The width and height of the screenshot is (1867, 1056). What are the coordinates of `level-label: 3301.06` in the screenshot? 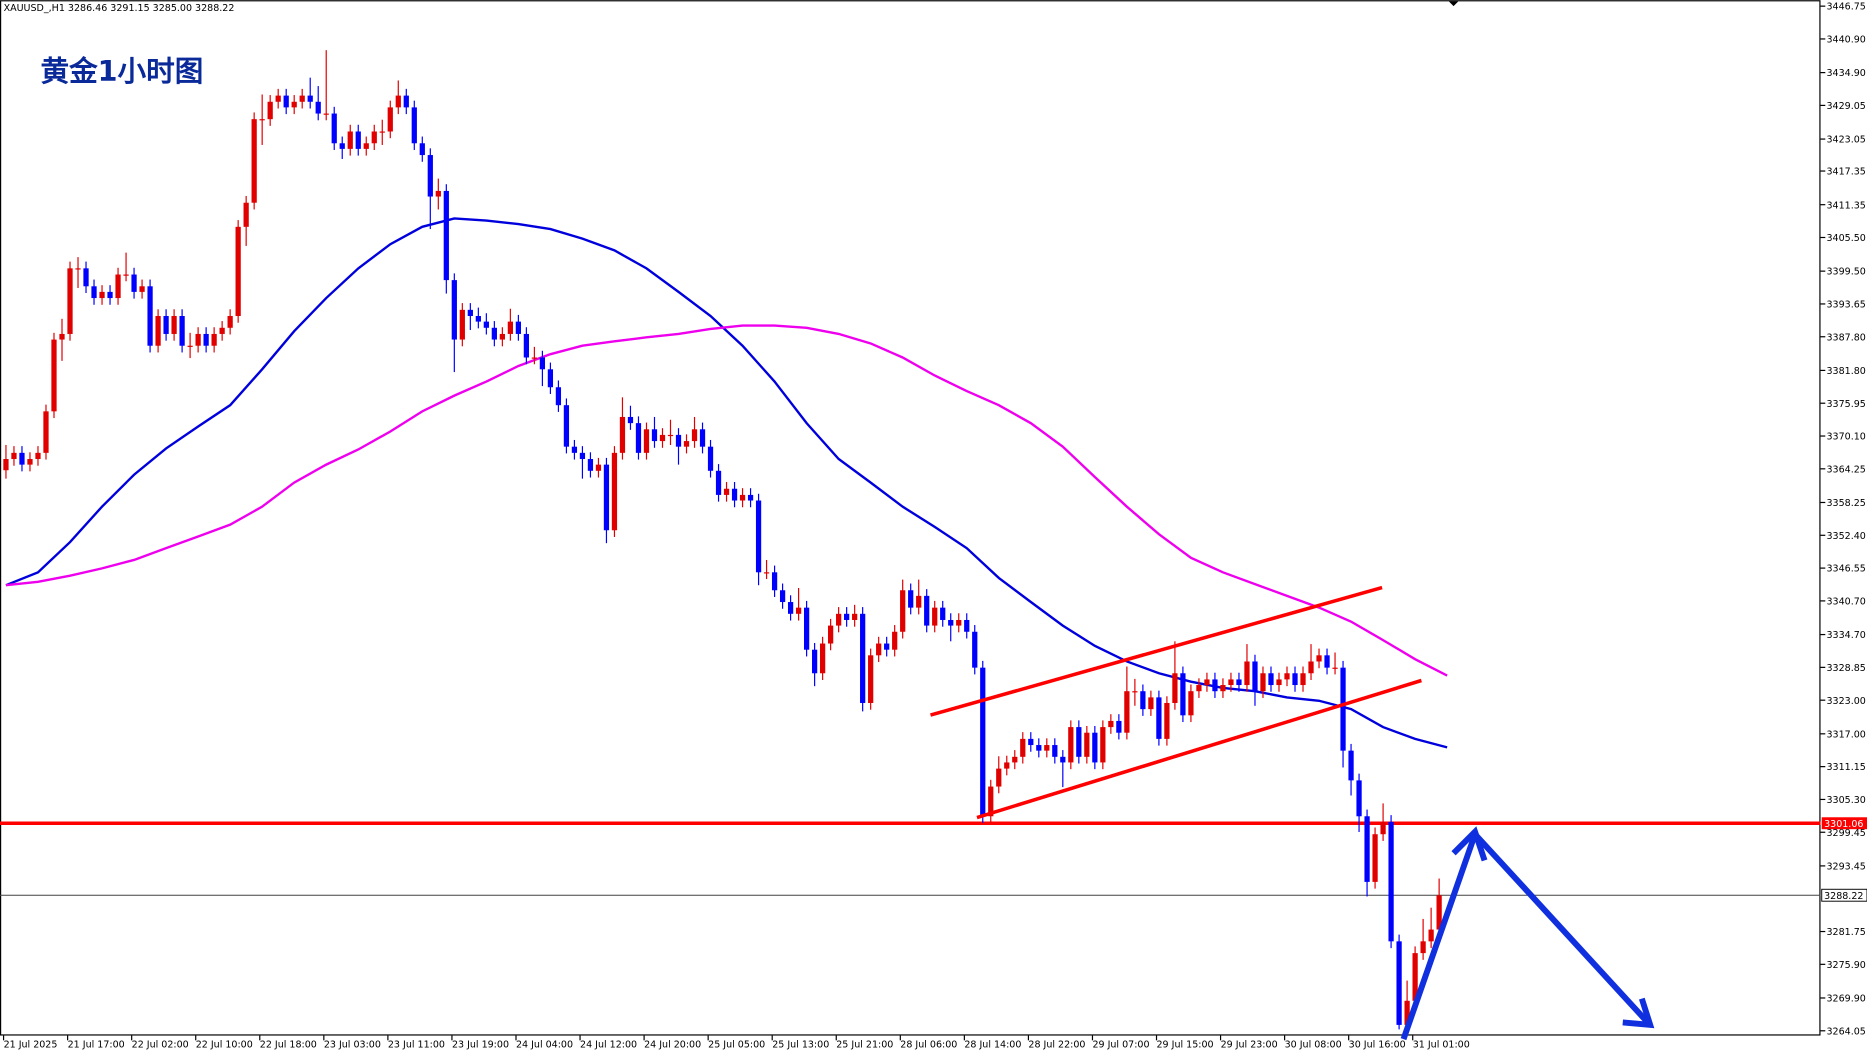 It's located at (1843, 824).